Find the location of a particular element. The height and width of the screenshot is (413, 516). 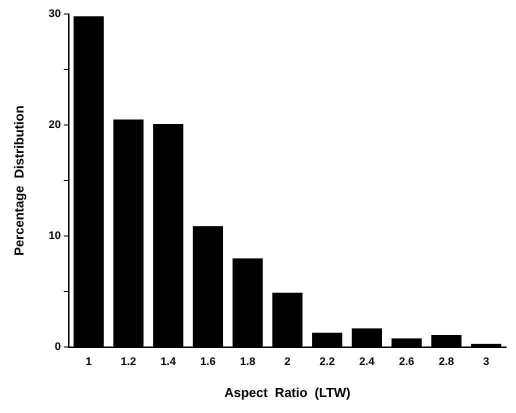

x-tick-label: 1.8 is located at coordinates (248, 362).